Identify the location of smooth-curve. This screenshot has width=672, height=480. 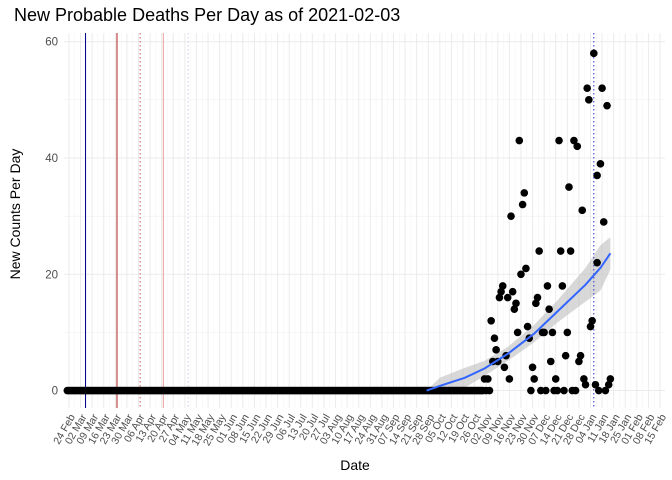
(519, 322).